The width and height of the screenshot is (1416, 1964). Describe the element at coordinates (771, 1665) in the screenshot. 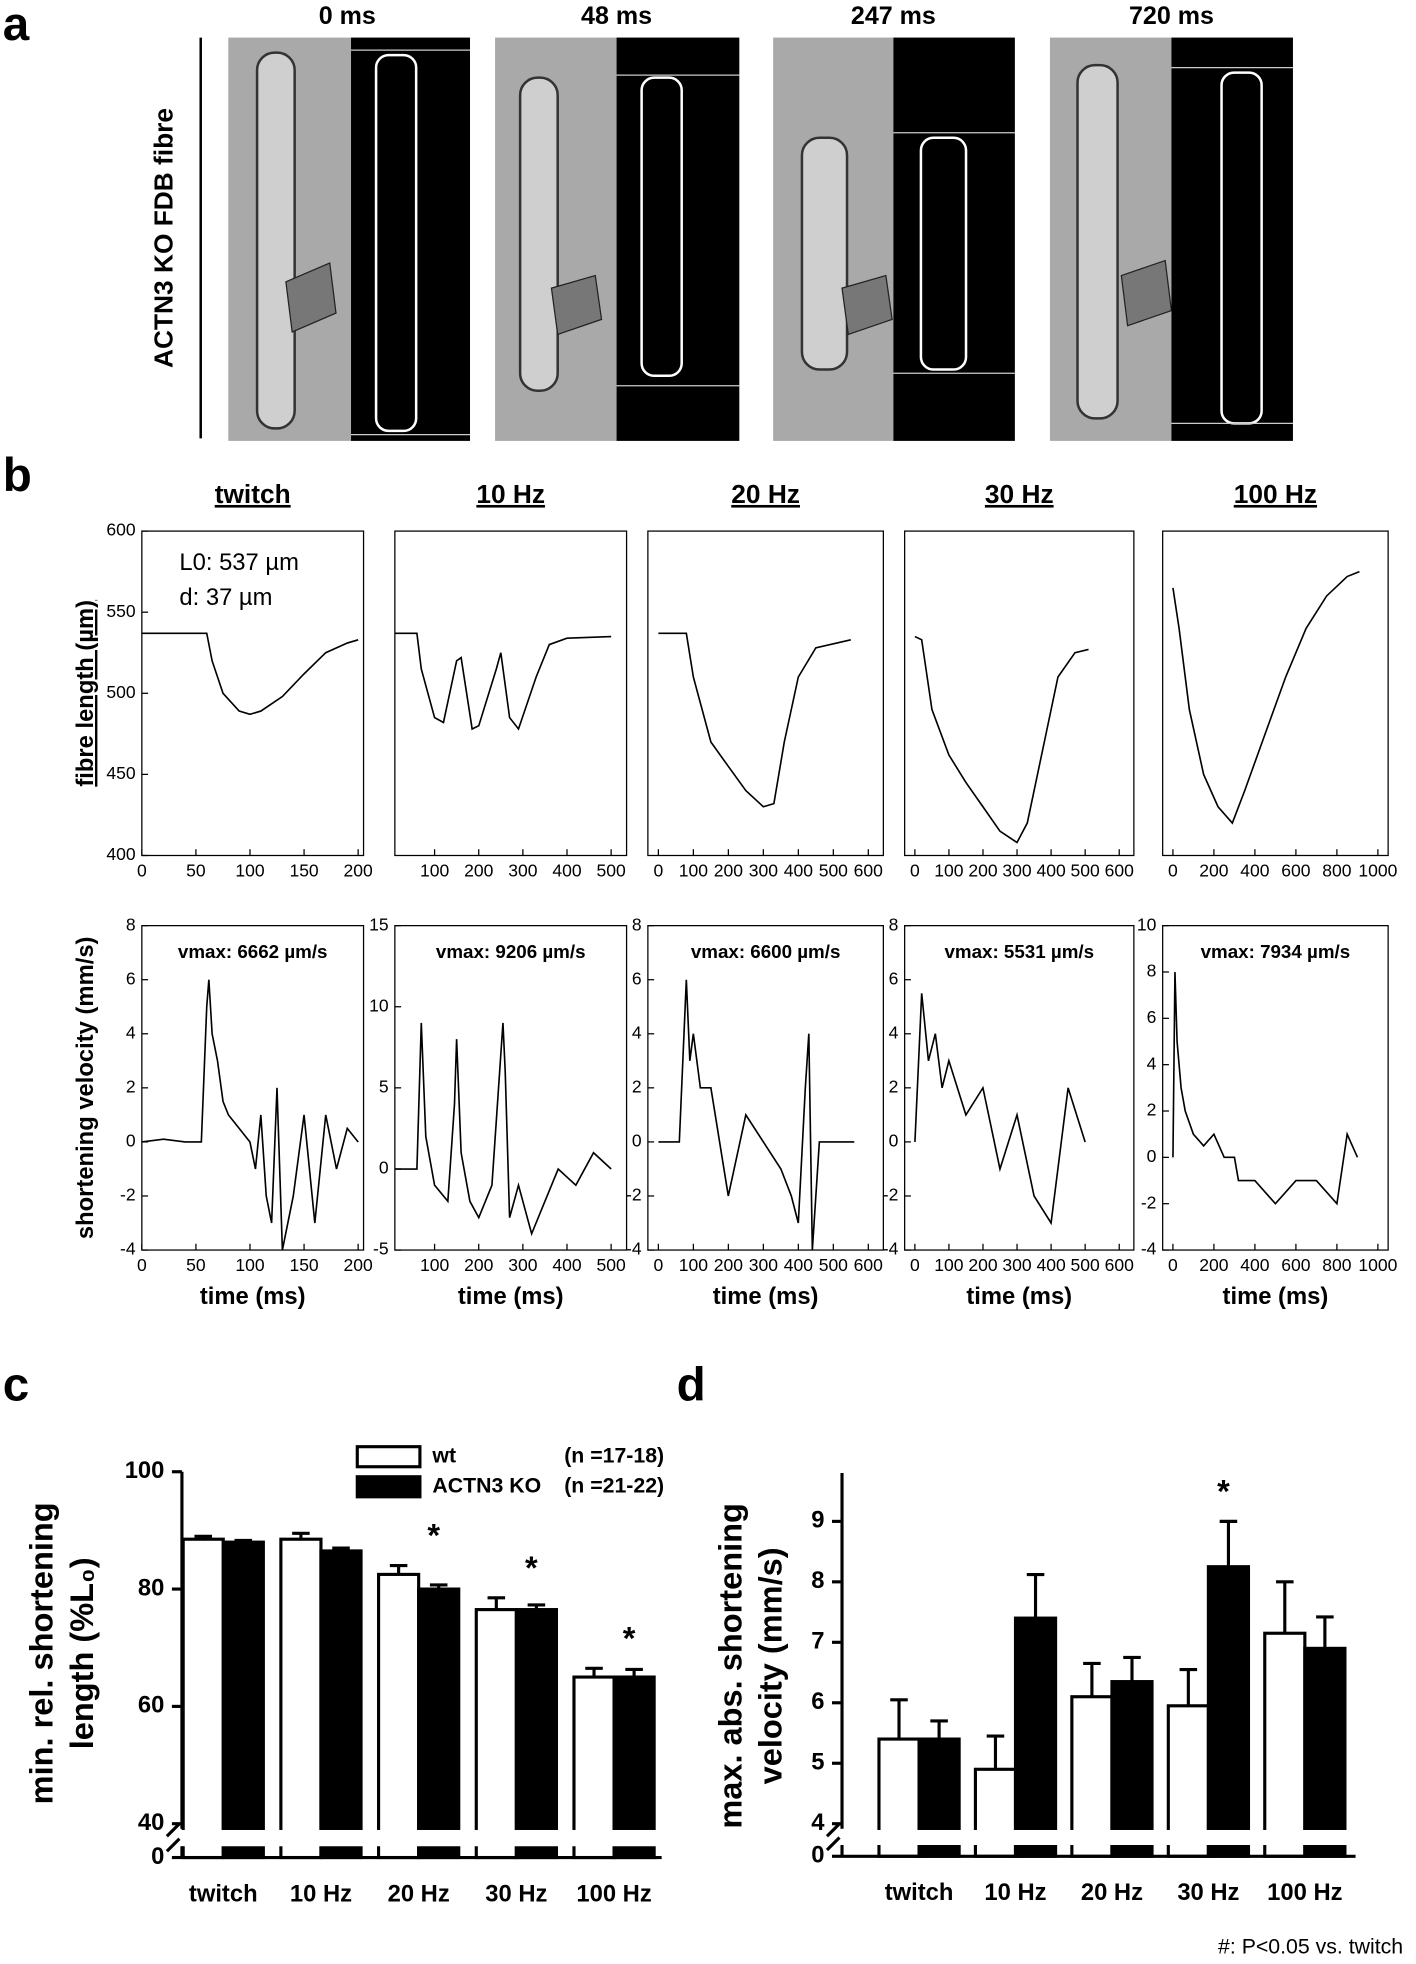

I see `y-axis-label: velocity (mm/s)` at that location.